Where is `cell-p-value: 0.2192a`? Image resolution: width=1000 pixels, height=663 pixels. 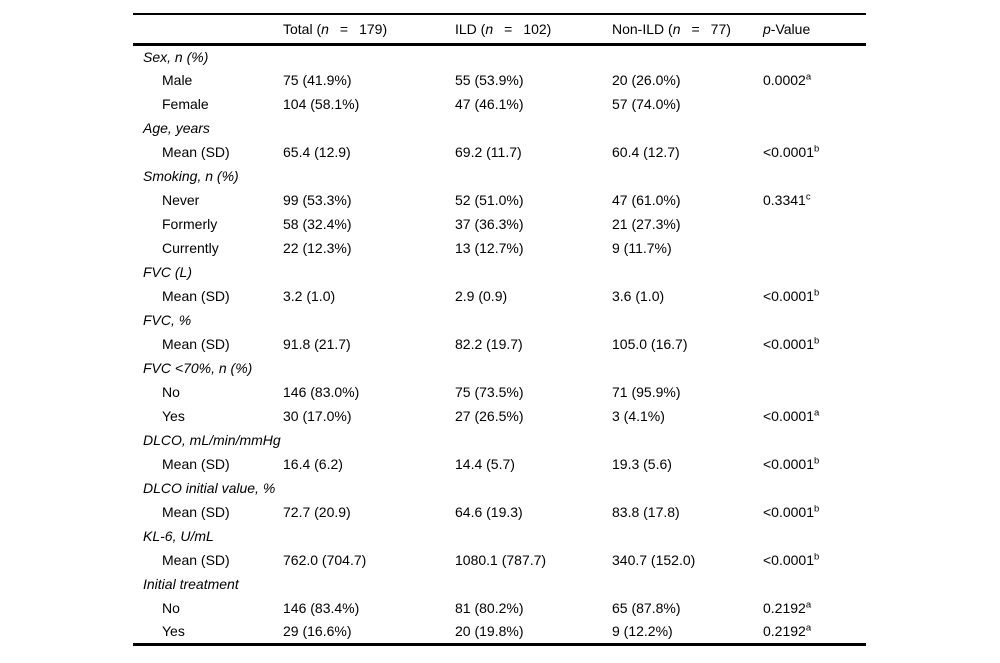
cell-p-value: 0.2192a is located at coordinates (814, 632).